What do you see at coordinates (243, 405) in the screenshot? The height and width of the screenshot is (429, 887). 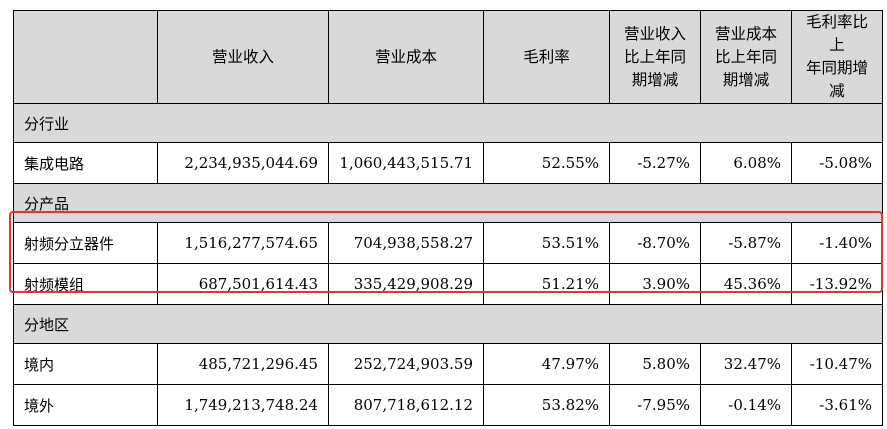 I see `revenue-cell: 1,749,213,748.24` at bounding box center [243, 405].